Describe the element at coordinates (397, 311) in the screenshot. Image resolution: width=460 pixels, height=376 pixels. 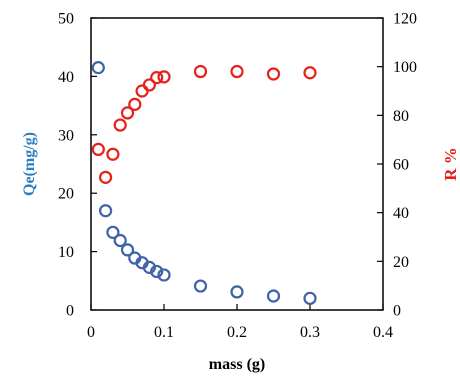
I see `y-right-tick-label: 0` at that location.